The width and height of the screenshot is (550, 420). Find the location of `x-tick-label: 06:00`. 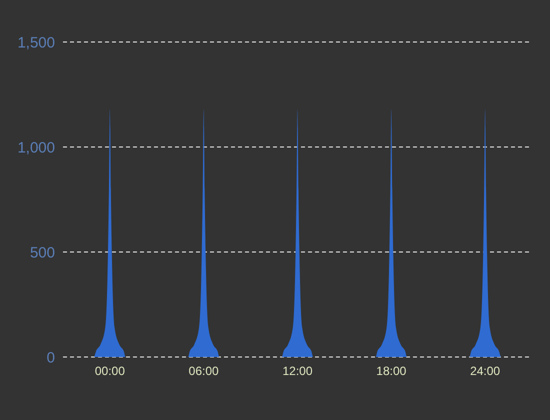

x-tick-label: 06:00 is located at coordinates (204, 371).